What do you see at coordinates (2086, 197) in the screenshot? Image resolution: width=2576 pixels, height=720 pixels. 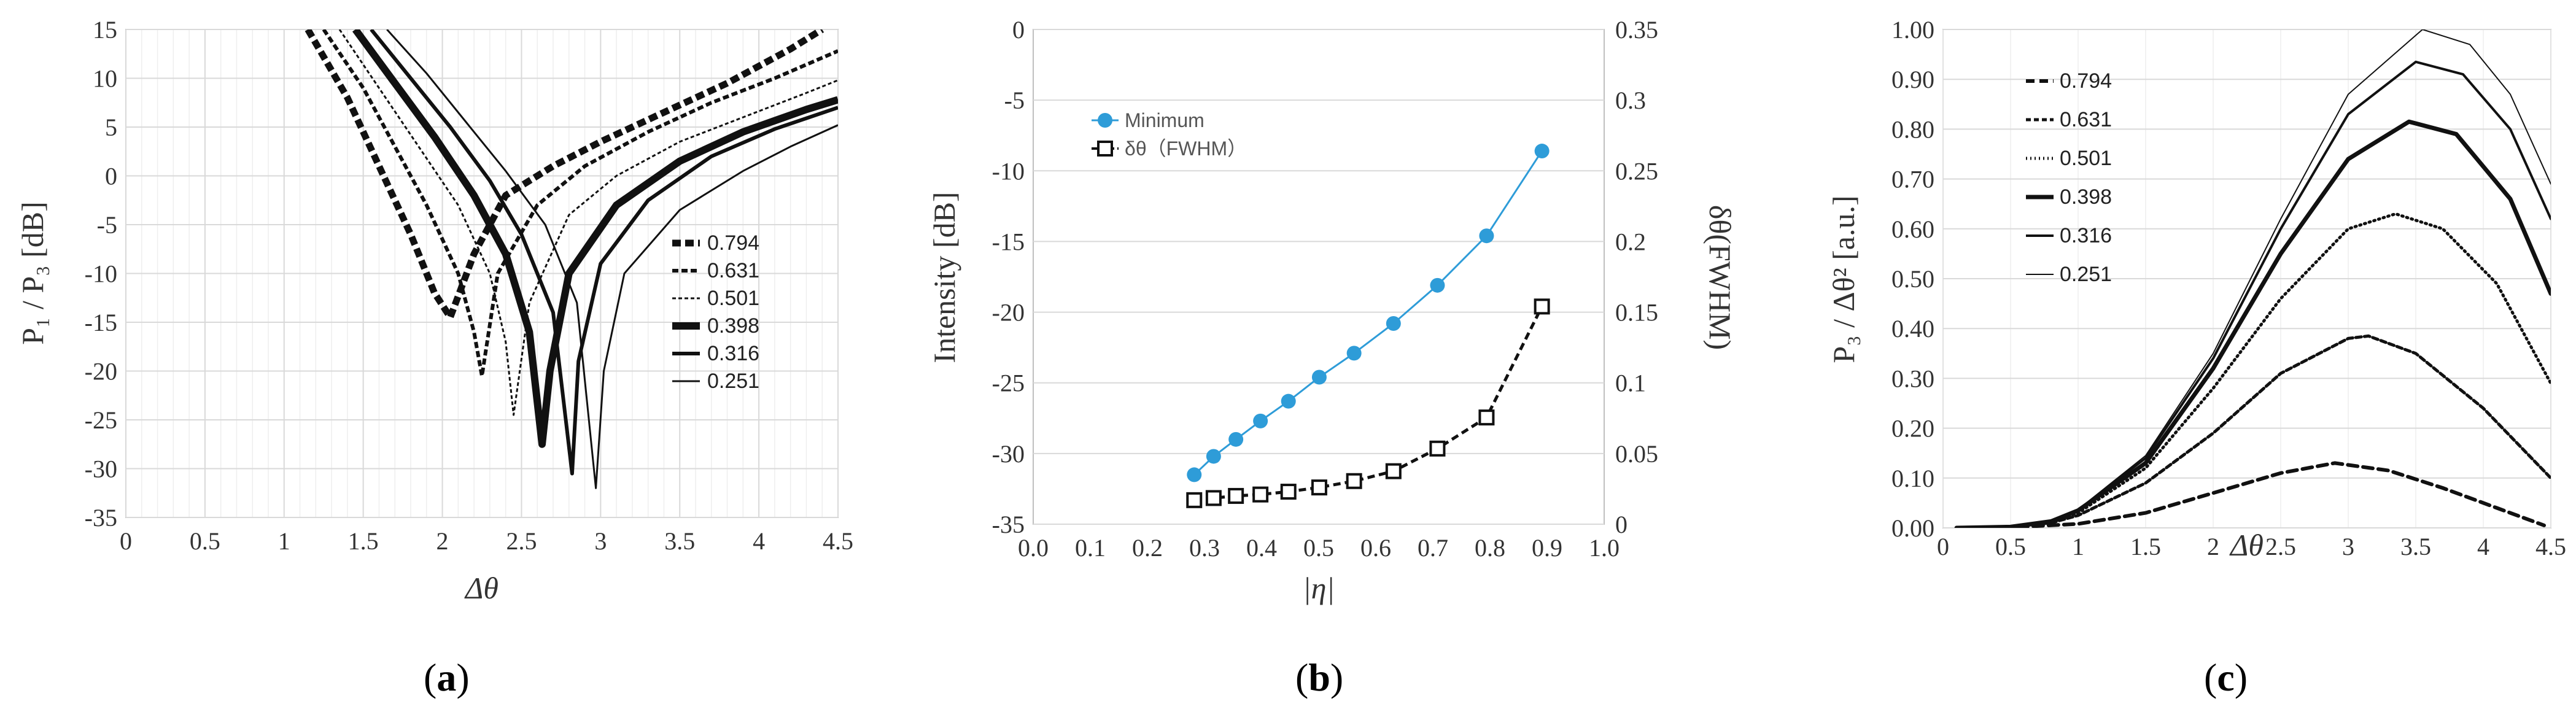 I see `legend-label-c-0.398: 0.398` at bounding box center [2086, 197].